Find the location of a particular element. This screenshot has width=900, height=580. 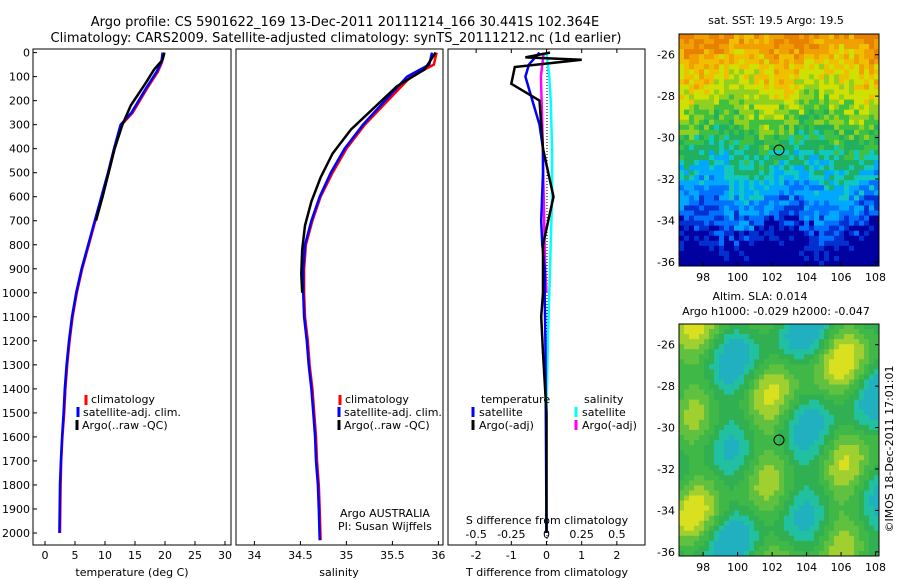

sst-lat-tick-label: -32 is located at coordinates (666, 179).